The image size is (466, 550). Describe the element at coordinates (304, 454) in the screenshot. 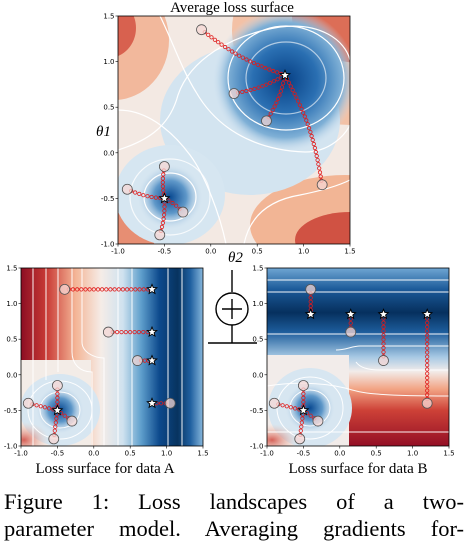

I see `x-tick-label: -0.5` at that location.